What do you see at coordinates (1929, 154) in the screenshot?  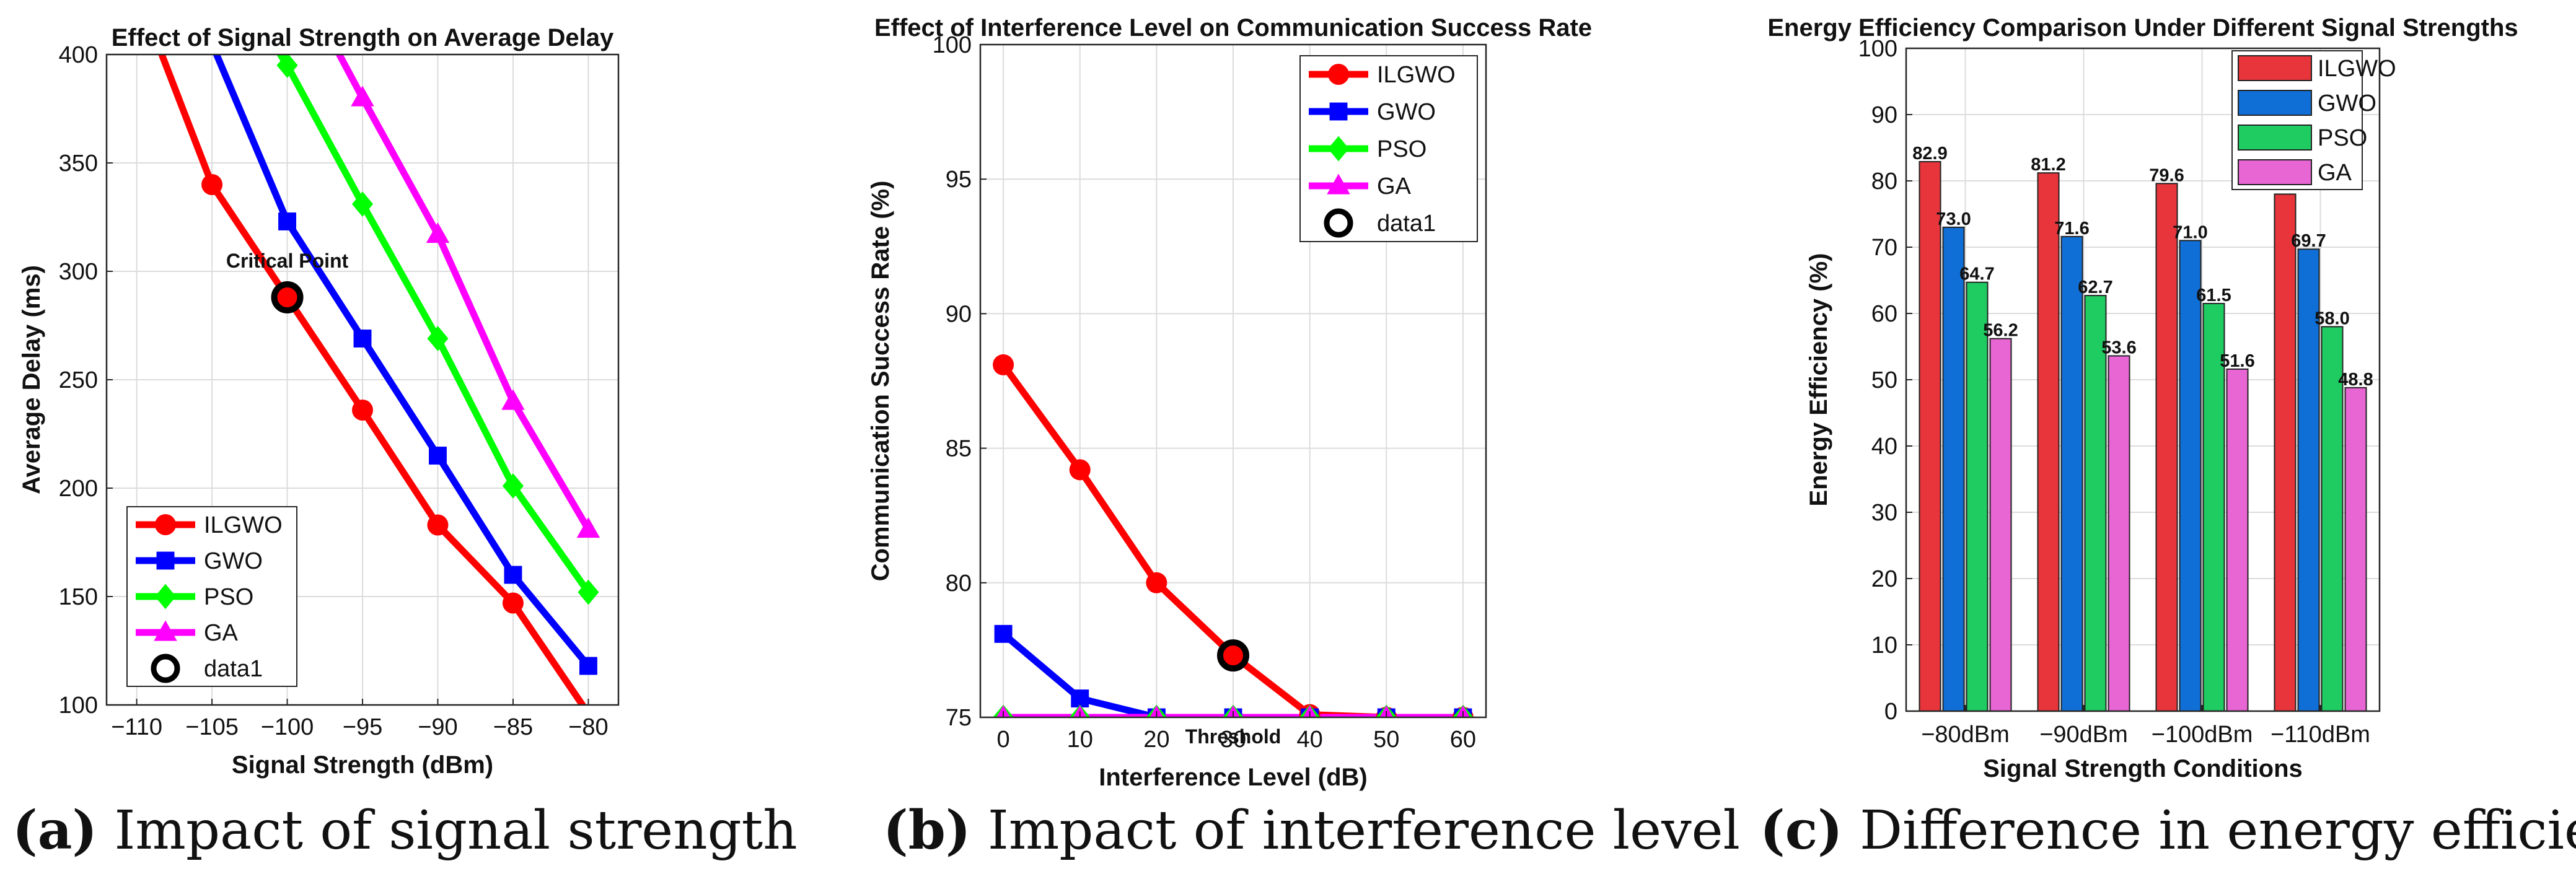 I see `chart-c-bar-label-ilgwo: 82.9` at bounding box center [1929, 154].